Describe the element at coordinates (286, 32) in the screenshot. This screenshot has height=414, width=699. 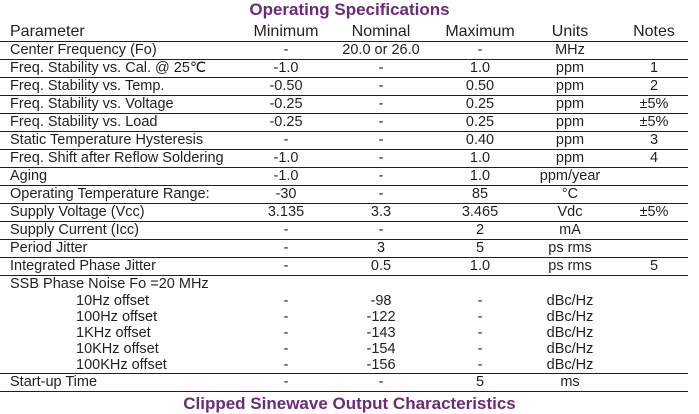
I see `column-header: Minimum` at that location.